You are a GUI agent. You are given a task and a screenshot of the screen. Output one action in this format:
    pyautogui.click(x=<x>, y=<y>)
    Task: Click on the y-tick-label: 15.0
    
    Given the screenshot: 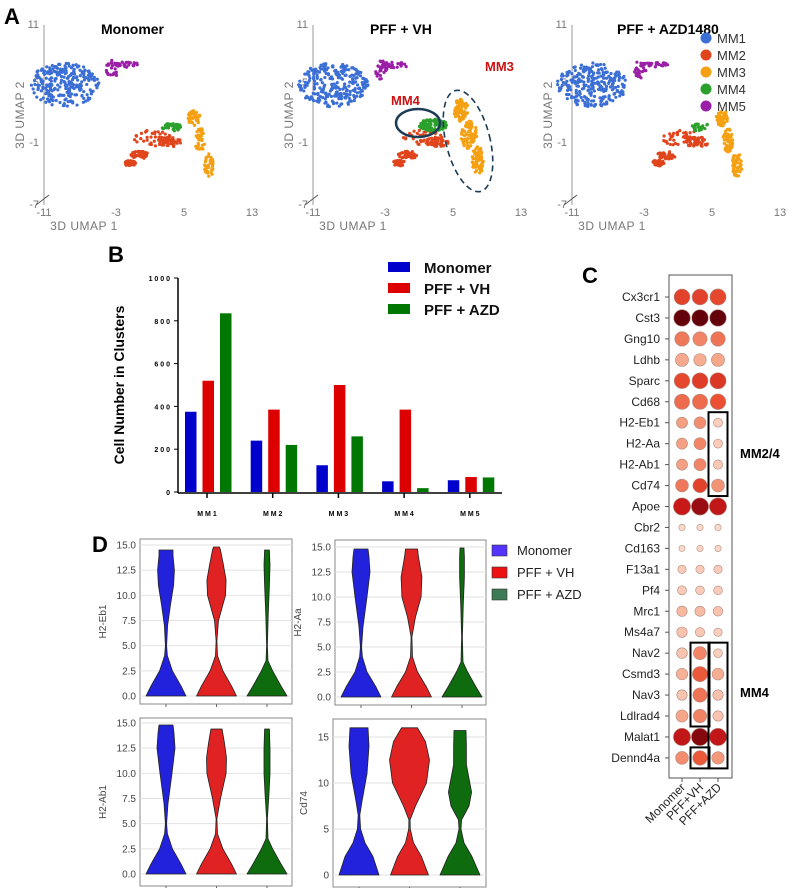 What is the action you would take?
    pyautogui.click(x=127, y=546)
    